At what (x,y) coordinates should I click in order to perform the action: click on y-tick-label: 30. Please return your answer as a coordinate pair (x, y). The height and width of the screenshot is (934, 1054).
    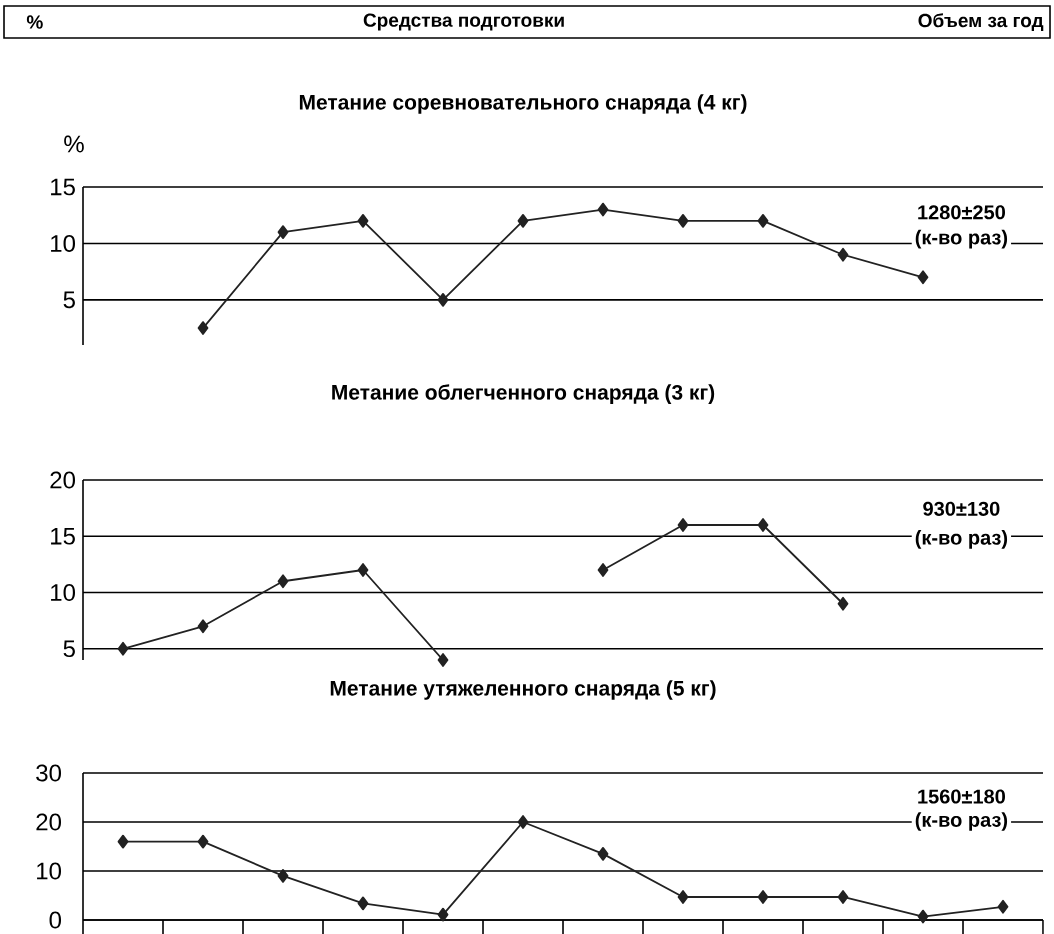
    Looking at the image, I should click on (49, 773).